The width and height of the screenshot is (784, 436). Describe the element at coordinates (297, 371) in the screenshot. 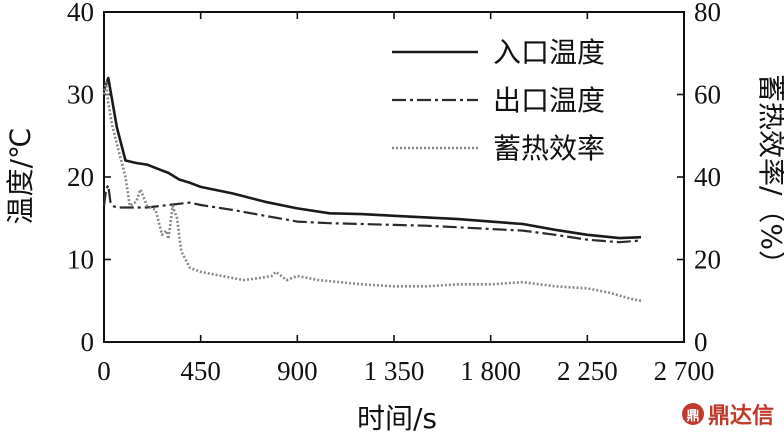

I see `x-tick-label: 900` at that location.